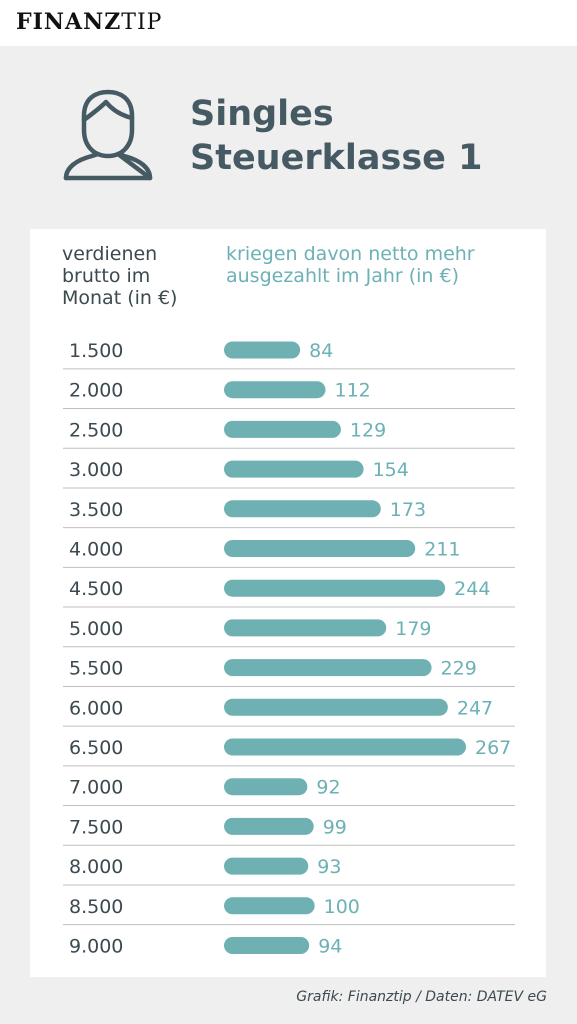  What do you see at coordinates (96, 629) in the screenshot?
I see `category-label: 5.000` at bounding box center [96, 629].